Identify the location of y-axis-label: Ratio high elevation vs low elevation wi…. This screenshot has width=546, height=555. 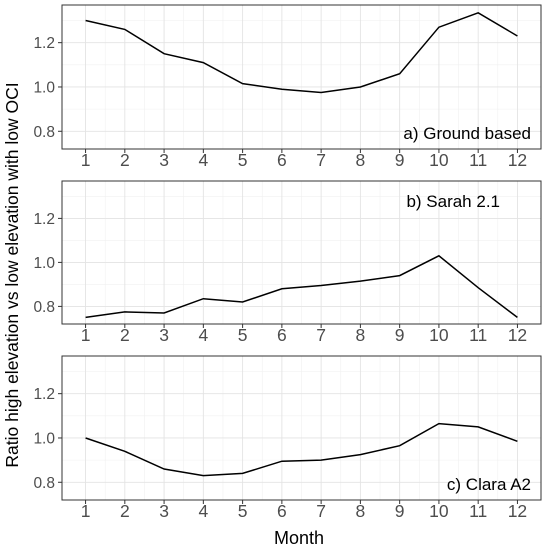
(12, 274).